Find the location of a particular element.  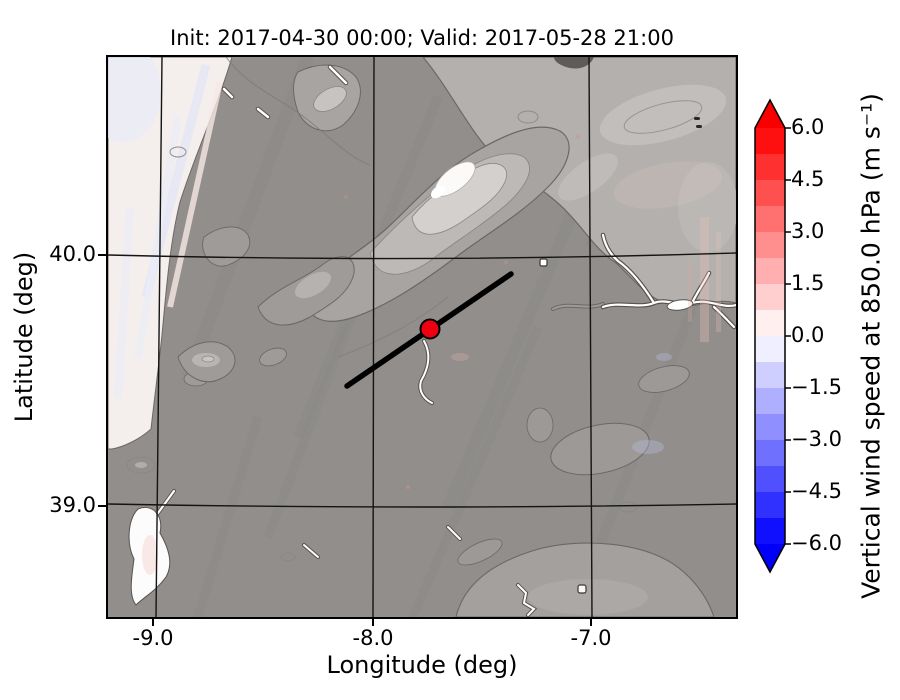

ocean is located at coordinates (170, 253).